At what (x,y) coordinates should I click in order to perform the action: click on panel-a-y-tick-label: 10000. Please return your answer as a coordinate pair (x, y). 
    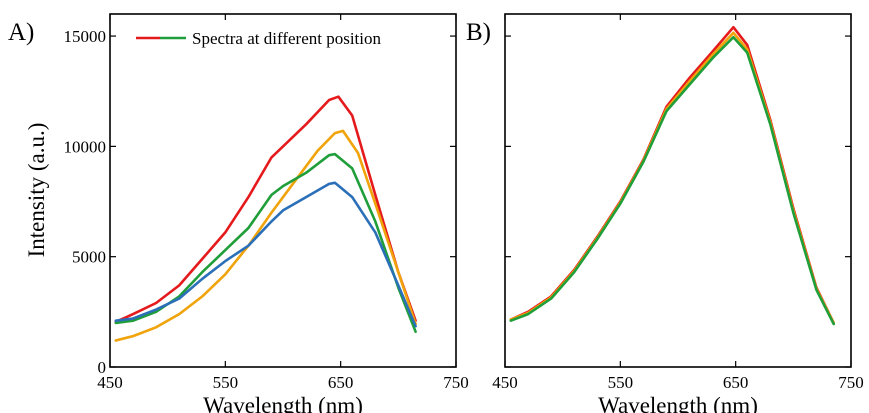
    Looking at the image, I should click on (85, 146).